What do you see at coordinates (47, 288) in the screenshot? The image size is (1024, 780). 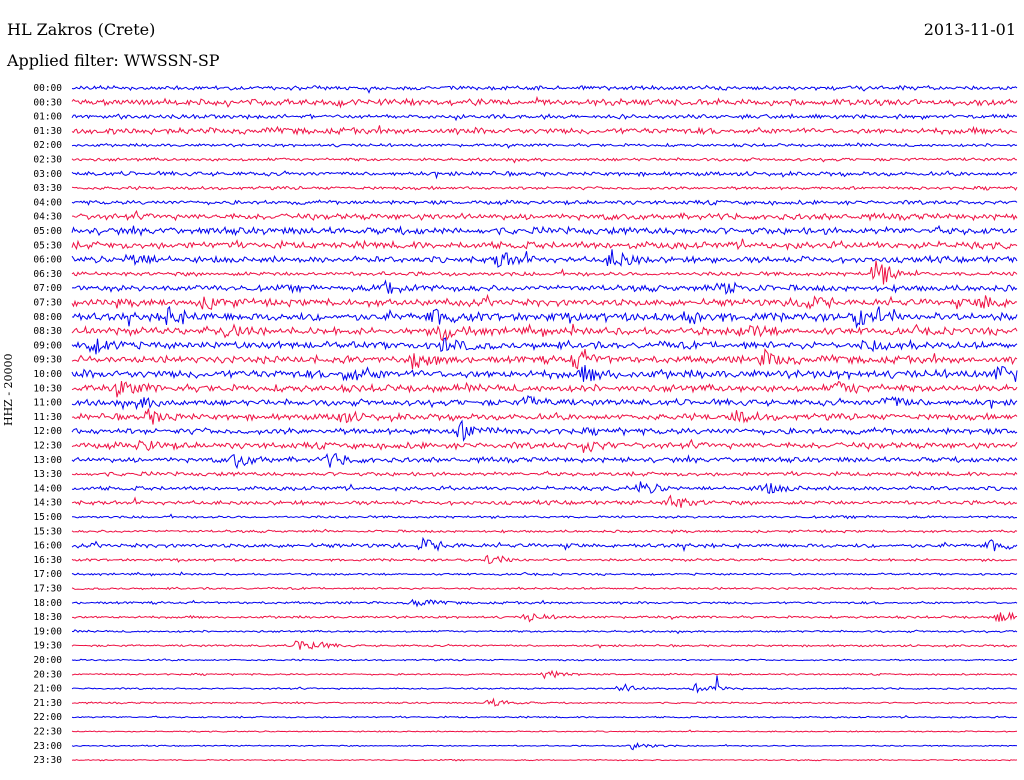 I see `time-label: 07:00` at bounding box center [47, 288].